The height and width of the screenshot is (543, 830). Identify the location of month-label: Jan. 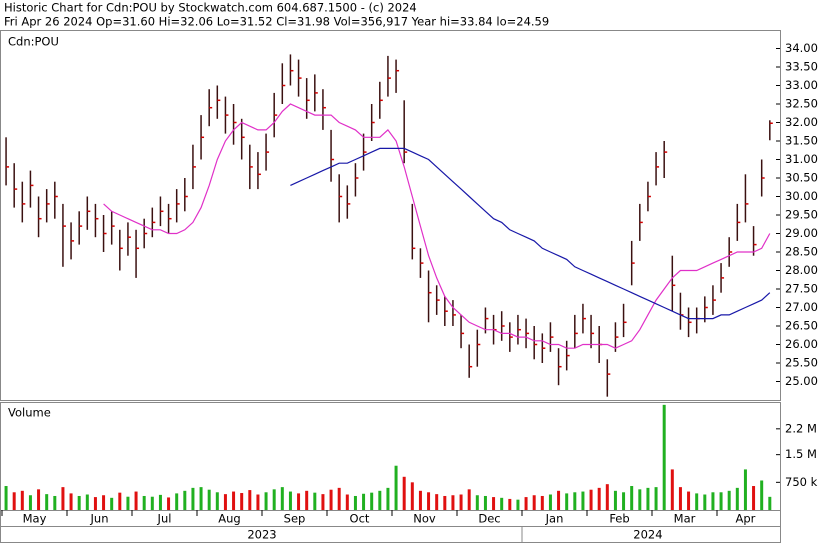
(554, 519).